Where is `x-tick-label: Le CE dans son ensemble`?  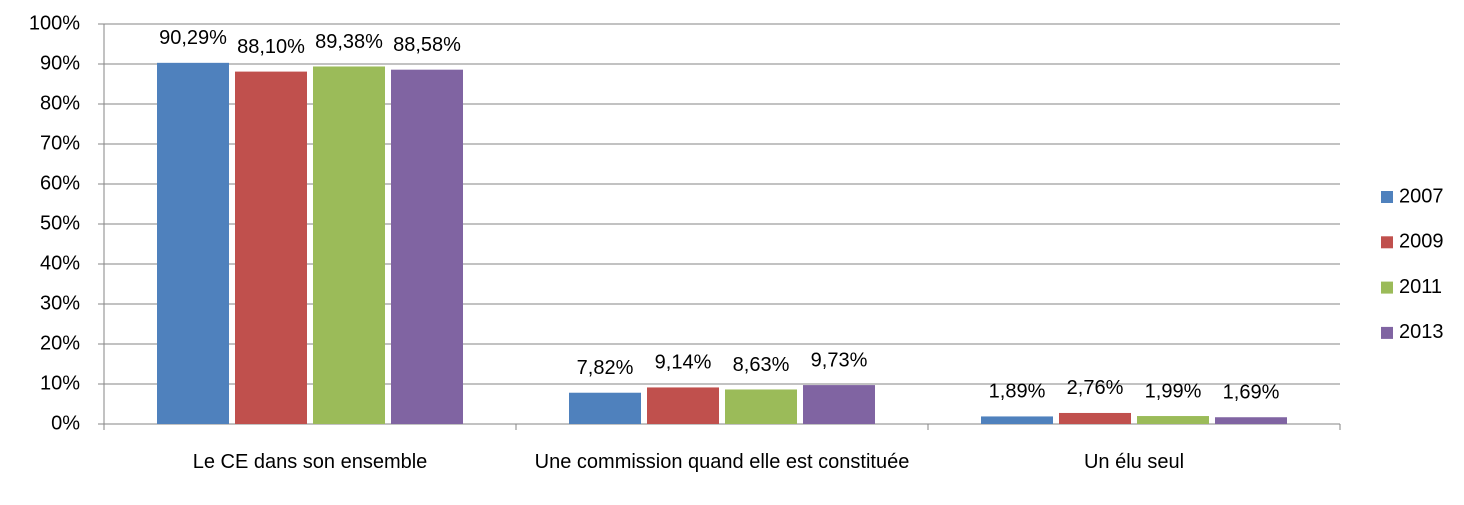
x-tick-label: Le CE dans son ensemble is located at coordinates (310, 462).